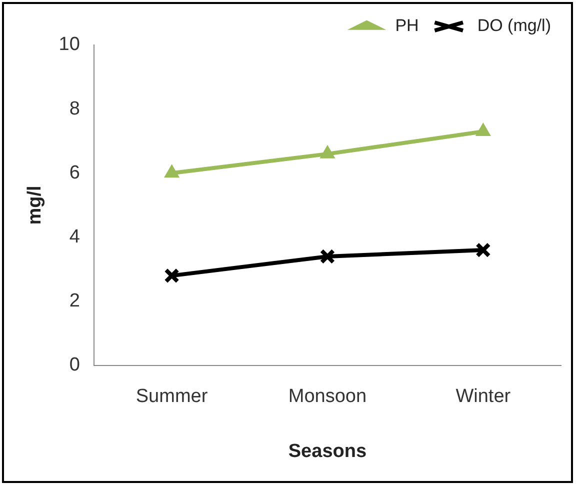 The width and height of the screenshot is (579, 489). I want to click on y-tick-label: 8, so click(74, 109).